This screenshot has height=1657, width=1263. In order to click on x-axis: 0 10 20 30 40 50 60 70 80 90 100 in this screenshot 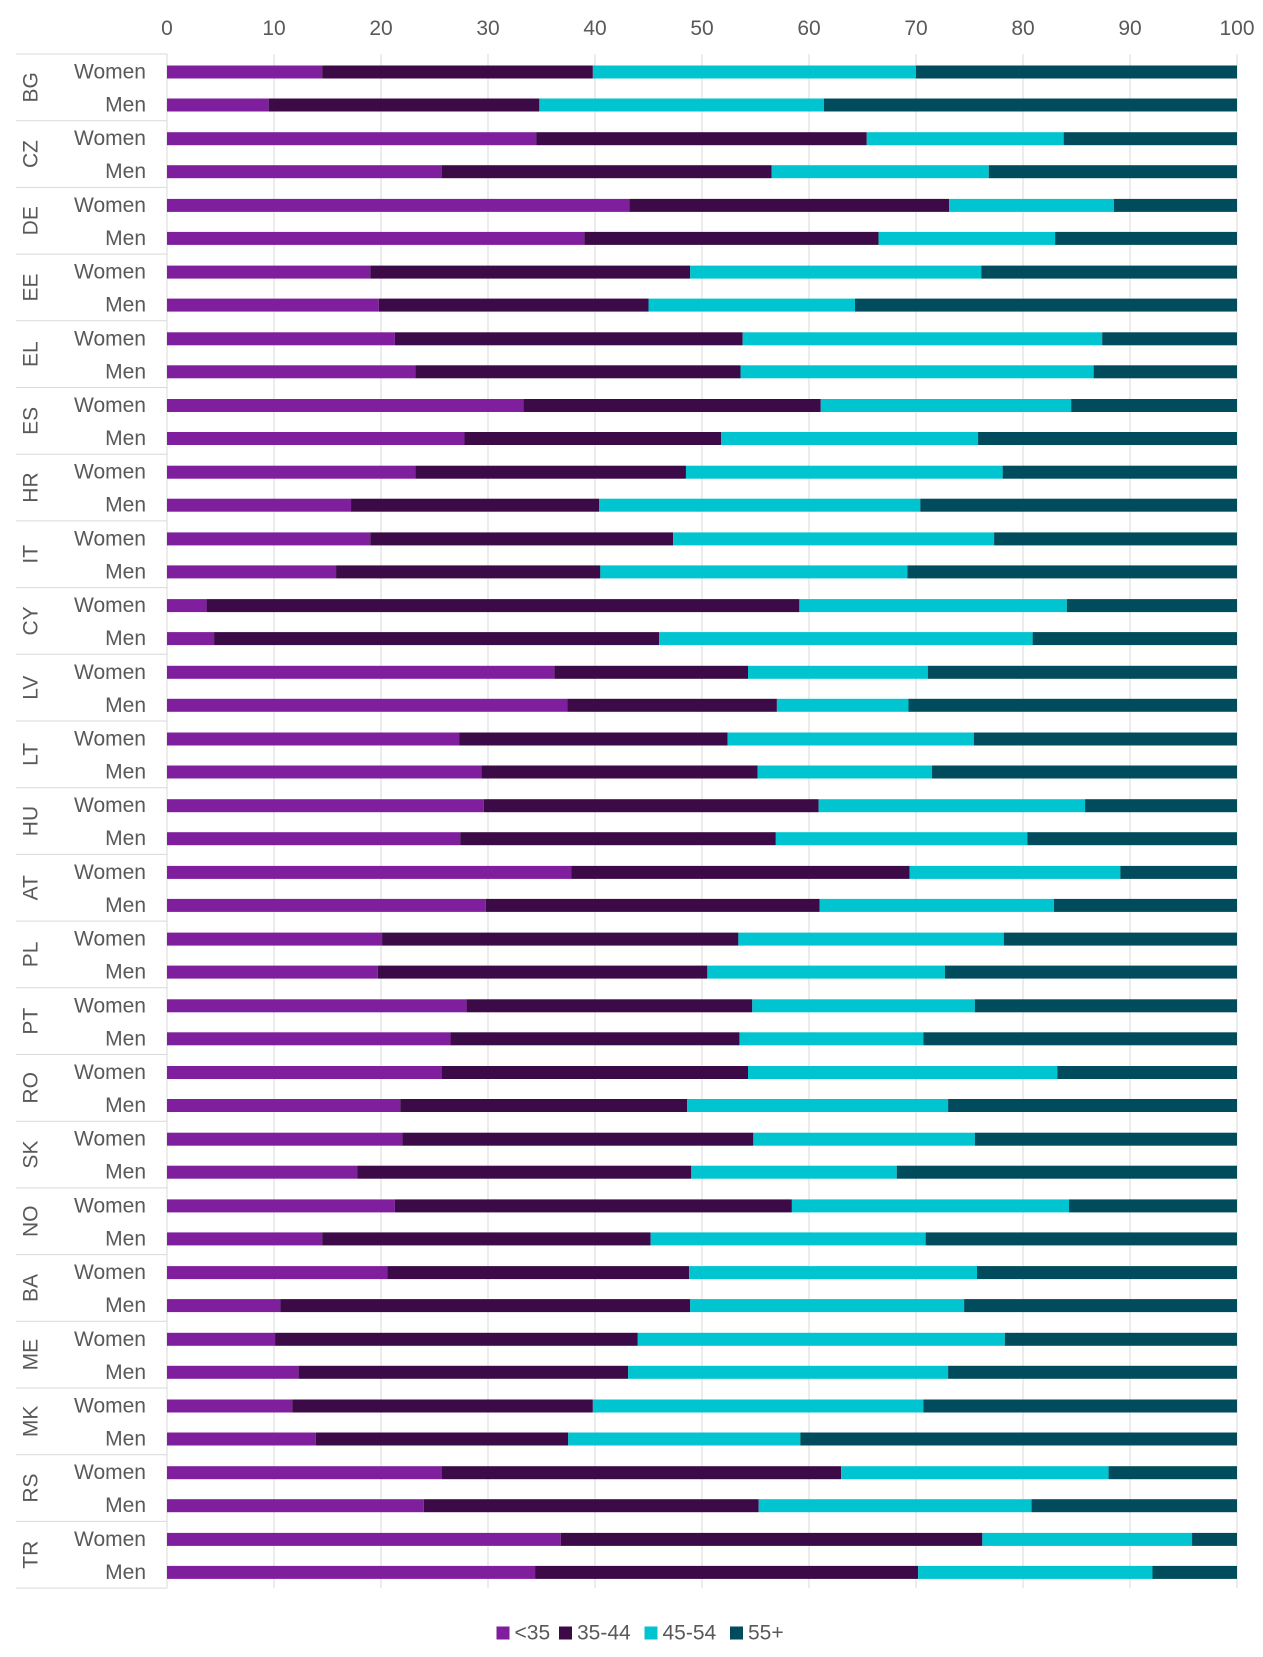, I will do `click(707, 28)`.